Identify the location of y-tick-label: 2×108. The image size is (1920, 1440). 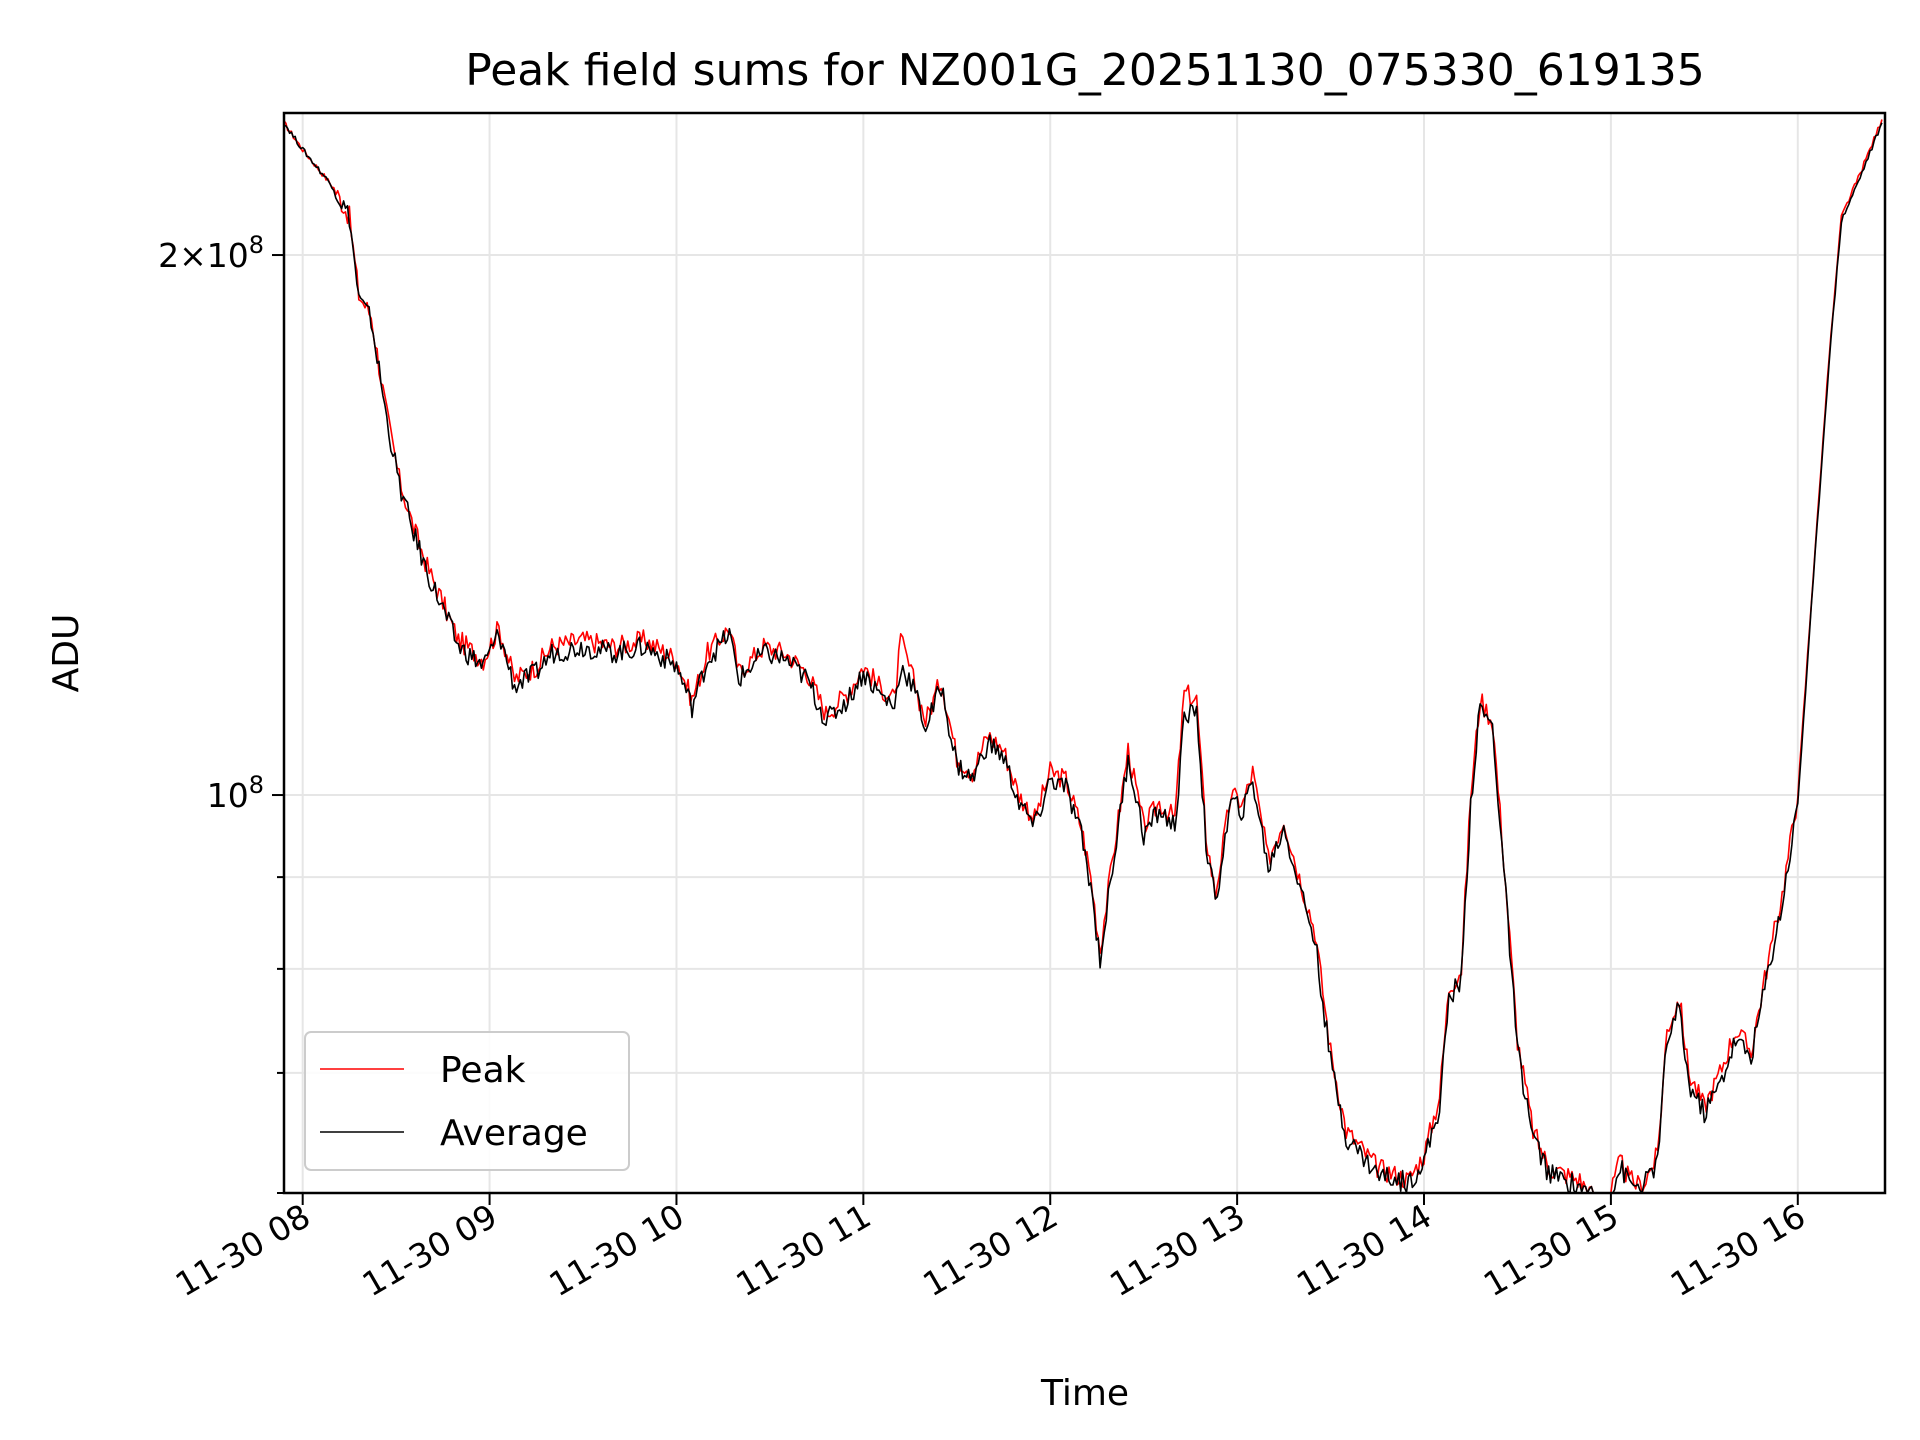
(211, 253).